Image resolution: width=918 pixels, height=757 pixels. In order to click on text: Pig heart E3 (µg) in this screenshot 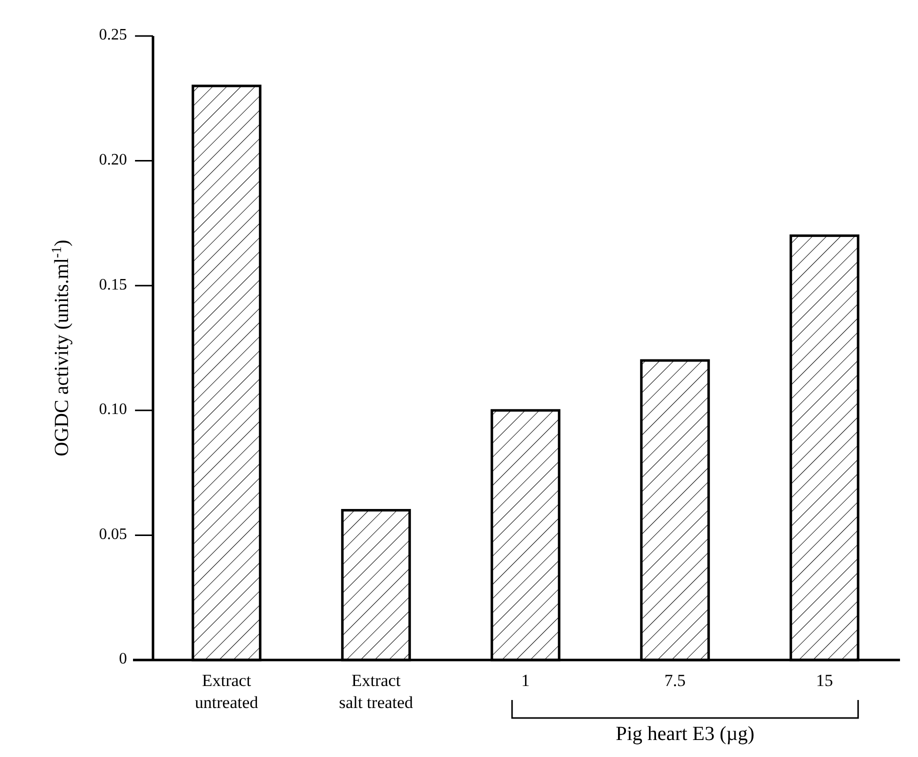, I will do `click(685, 734)`.